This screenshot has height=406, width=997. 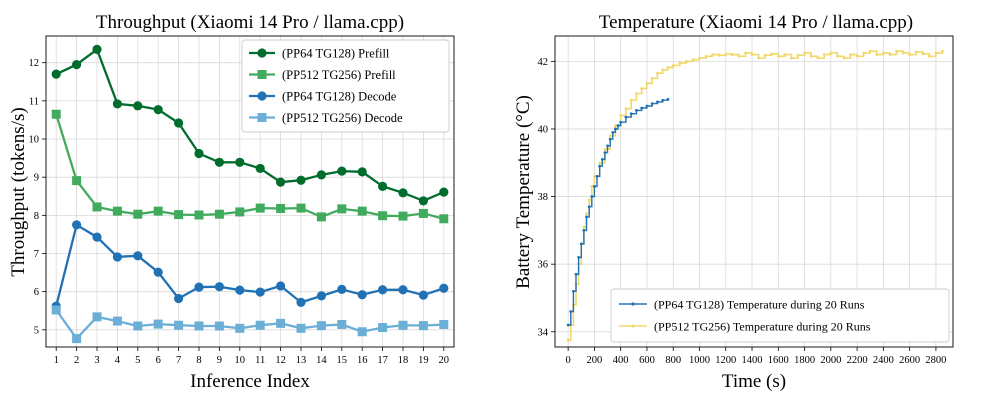 I want to click on x-tick-label: 6, so click(x=158, y=360).